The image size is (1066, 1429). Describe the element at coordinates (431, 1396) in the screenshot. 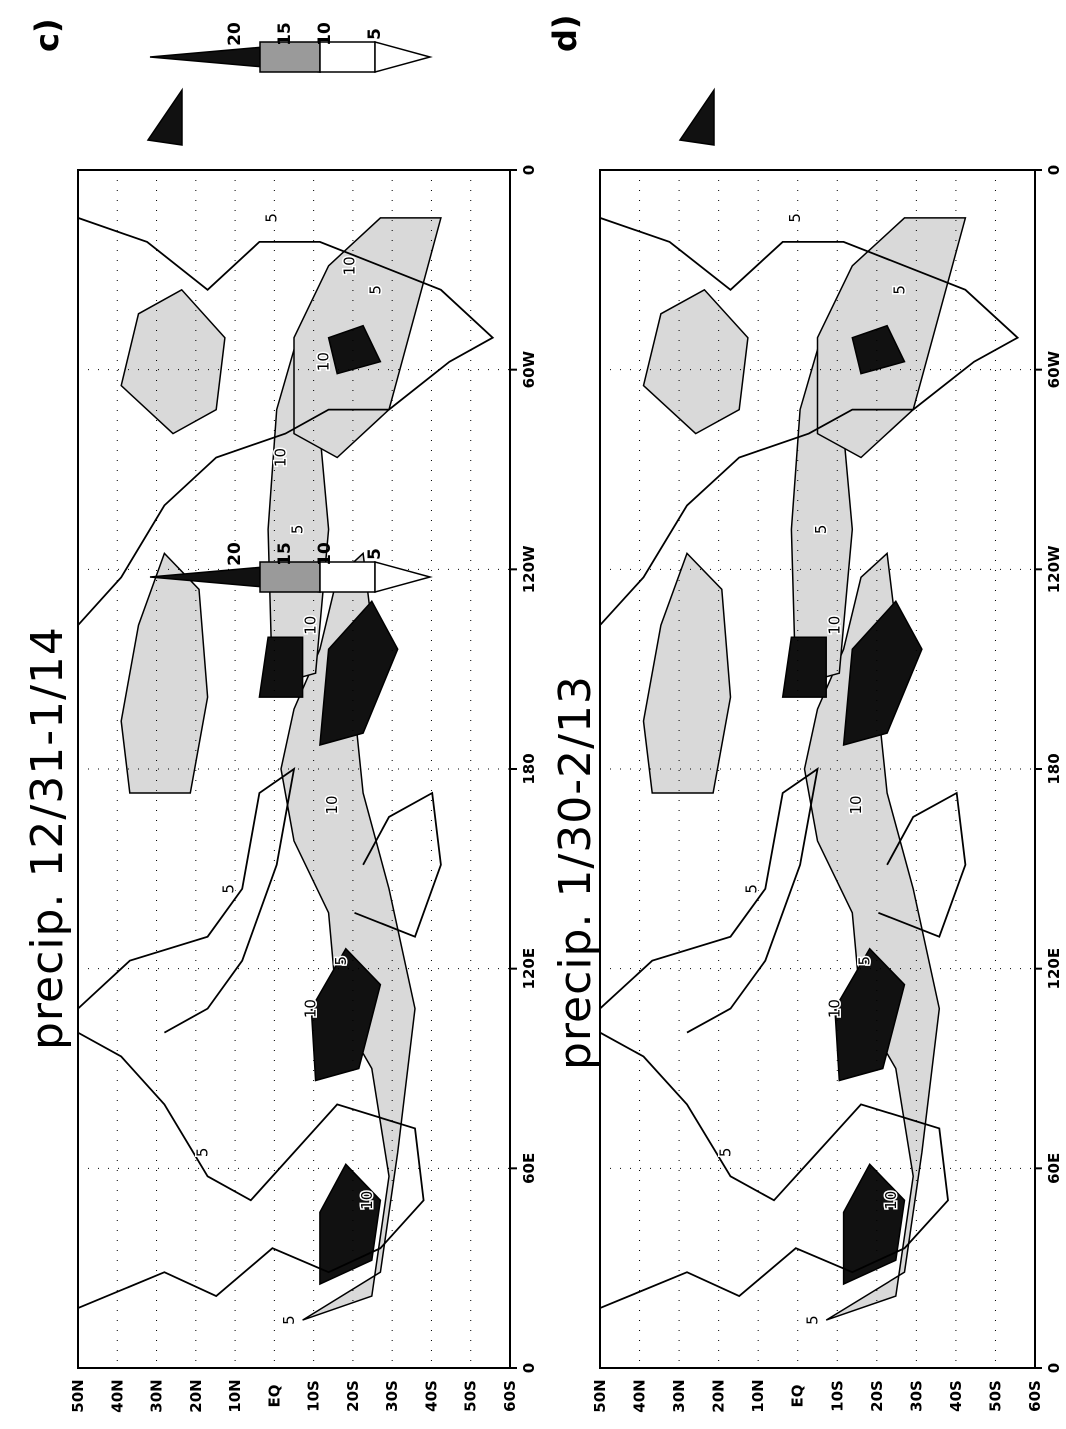

I see `lat-tick-label: 40S` at that location.